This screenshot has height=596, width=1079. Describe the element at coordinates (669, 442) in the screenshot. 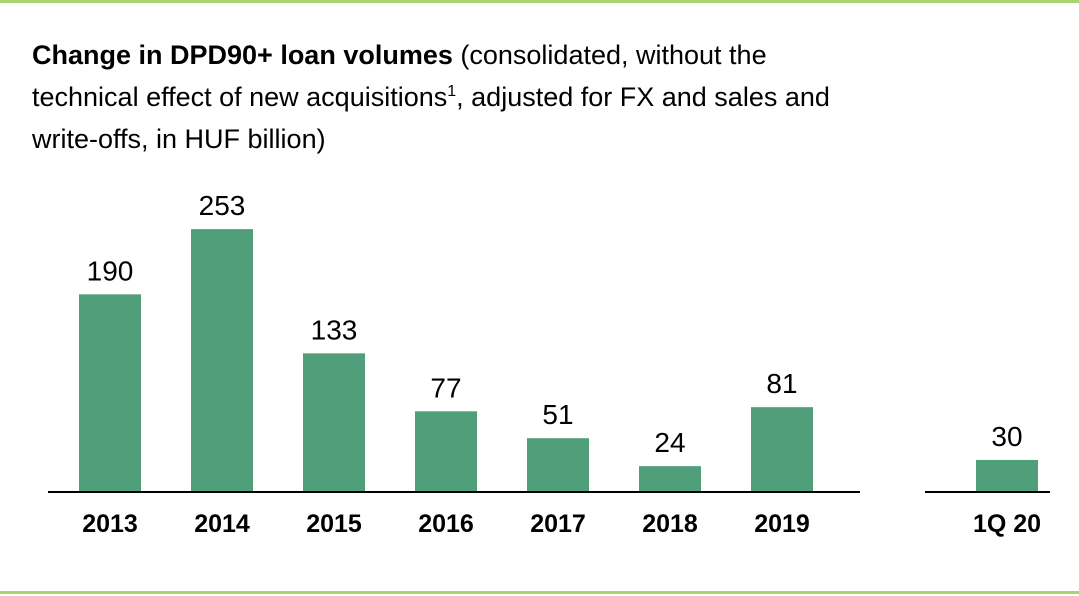

I see `value-label: 24` at that location.